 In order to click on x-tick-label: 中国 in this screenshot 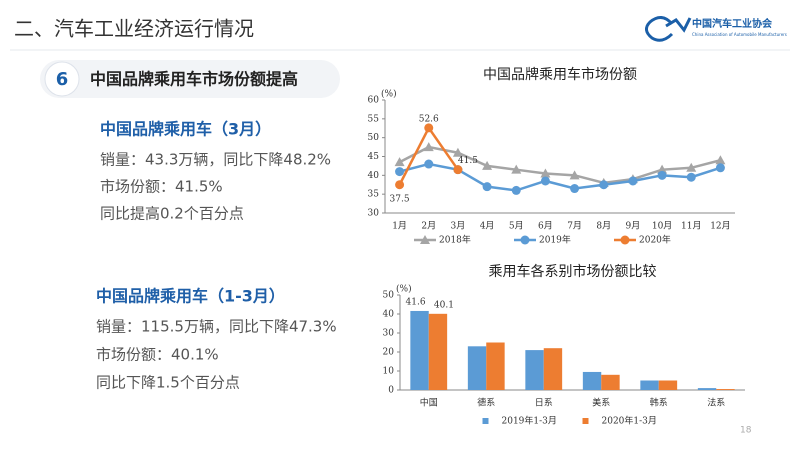, I will do `click(429, 403)`.